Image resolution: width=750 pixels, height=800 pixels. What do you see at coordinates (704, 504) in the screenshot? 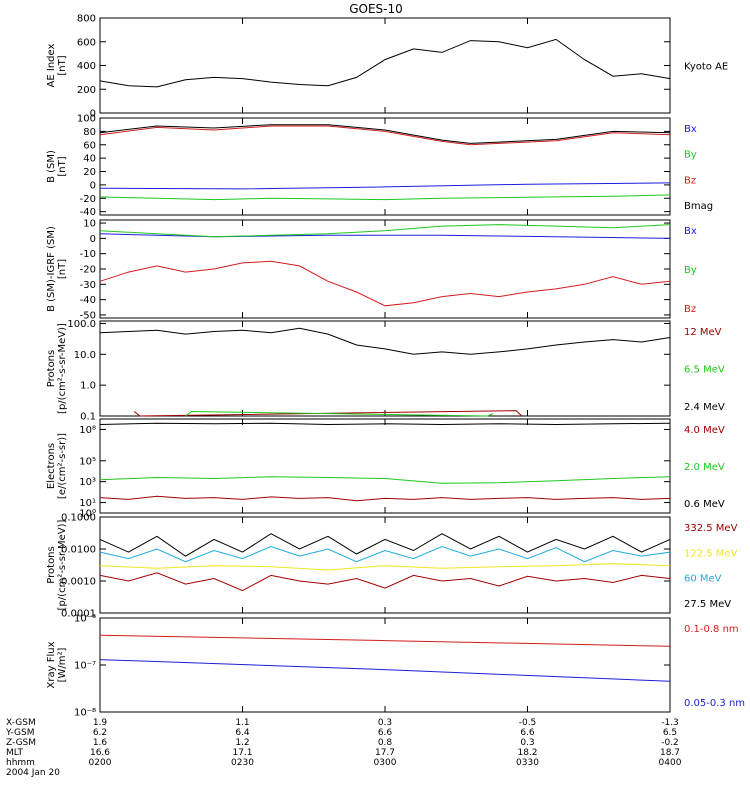
I see `legend-entry: 0.6 MeV` at bounding box center [704, 504].